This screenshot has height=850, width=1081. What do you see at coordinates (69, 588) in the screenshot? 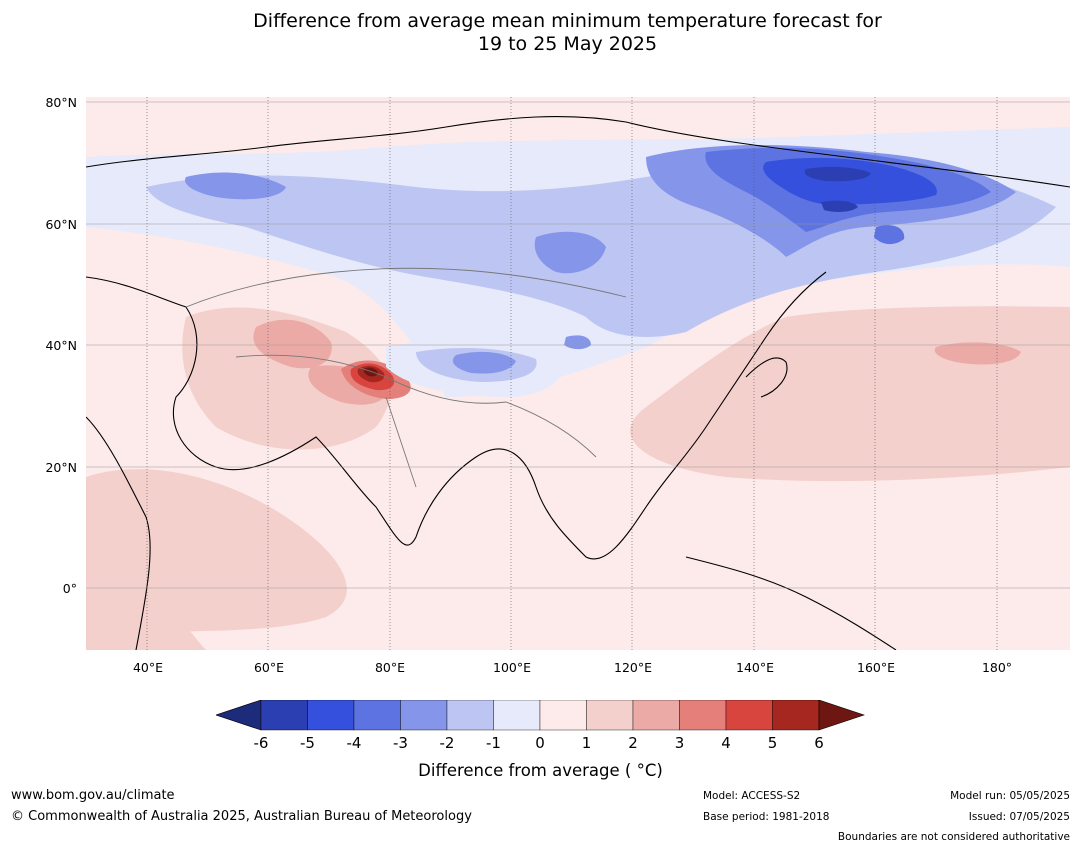
I see `lat-label-0: 0°` at bounding box center [69, 588].